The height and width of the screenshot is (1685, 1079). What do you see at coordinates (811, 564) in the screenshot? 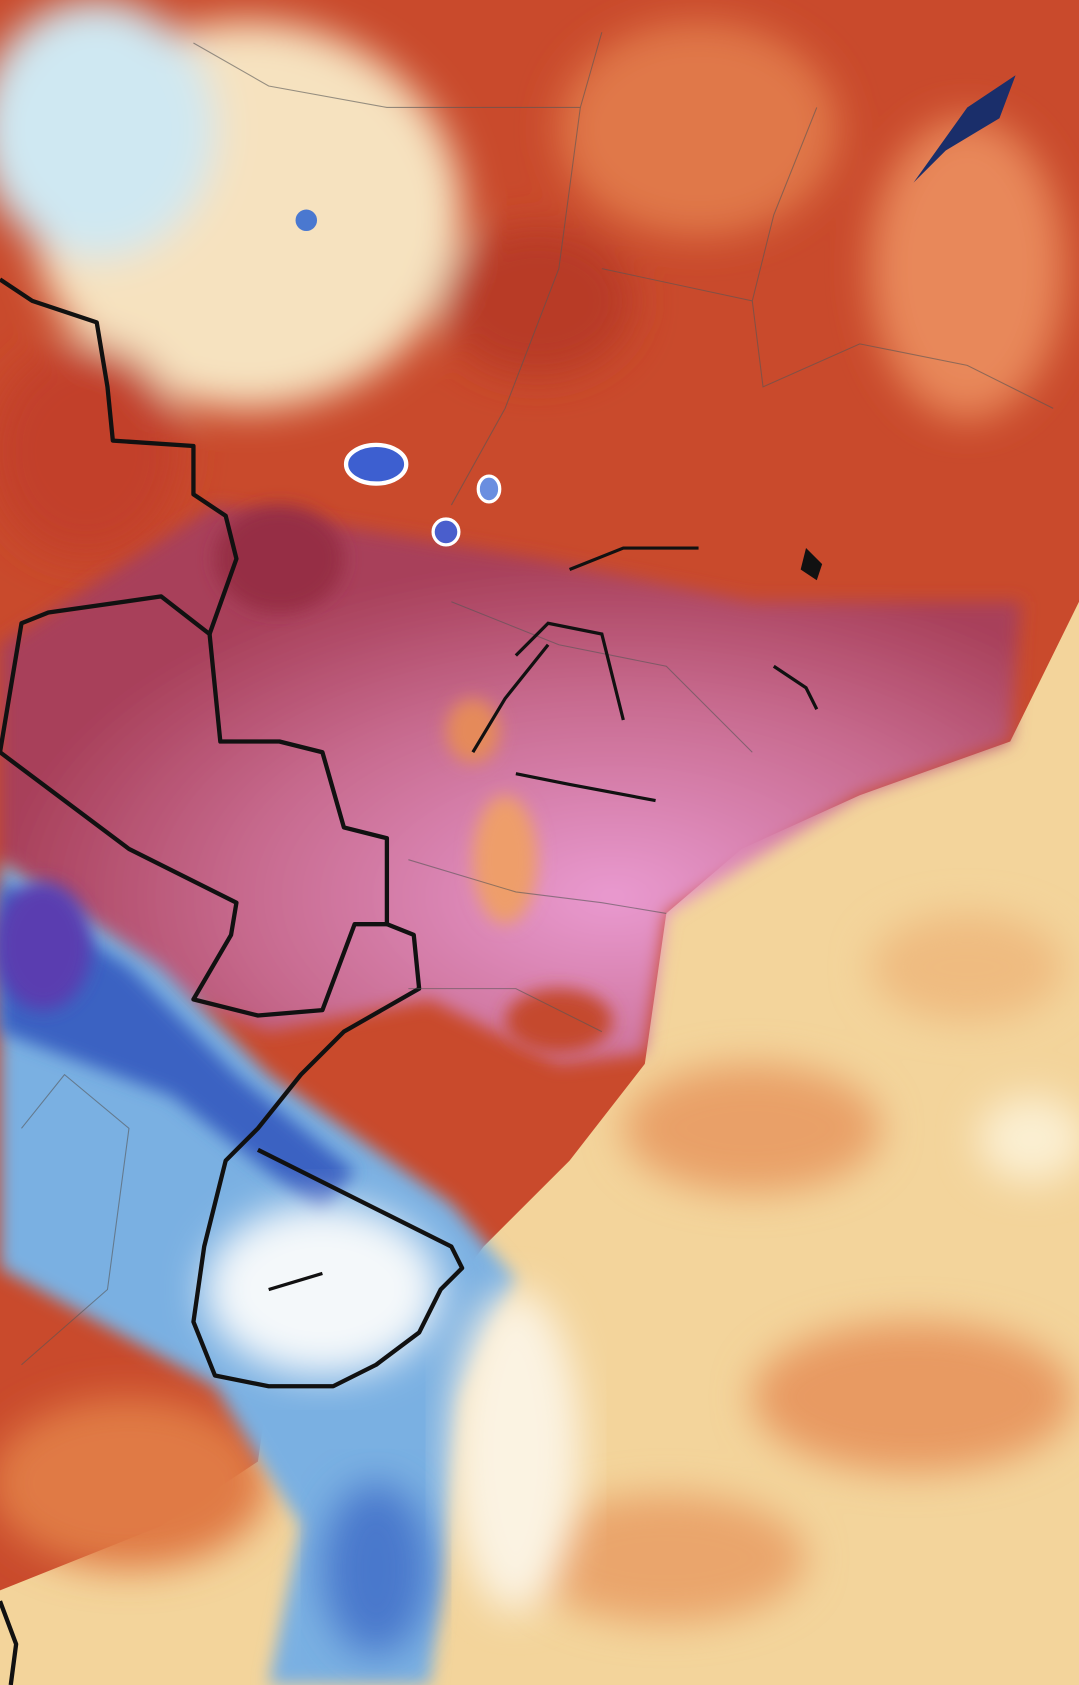
I see `reservoir` at bounding box center [811, 564].